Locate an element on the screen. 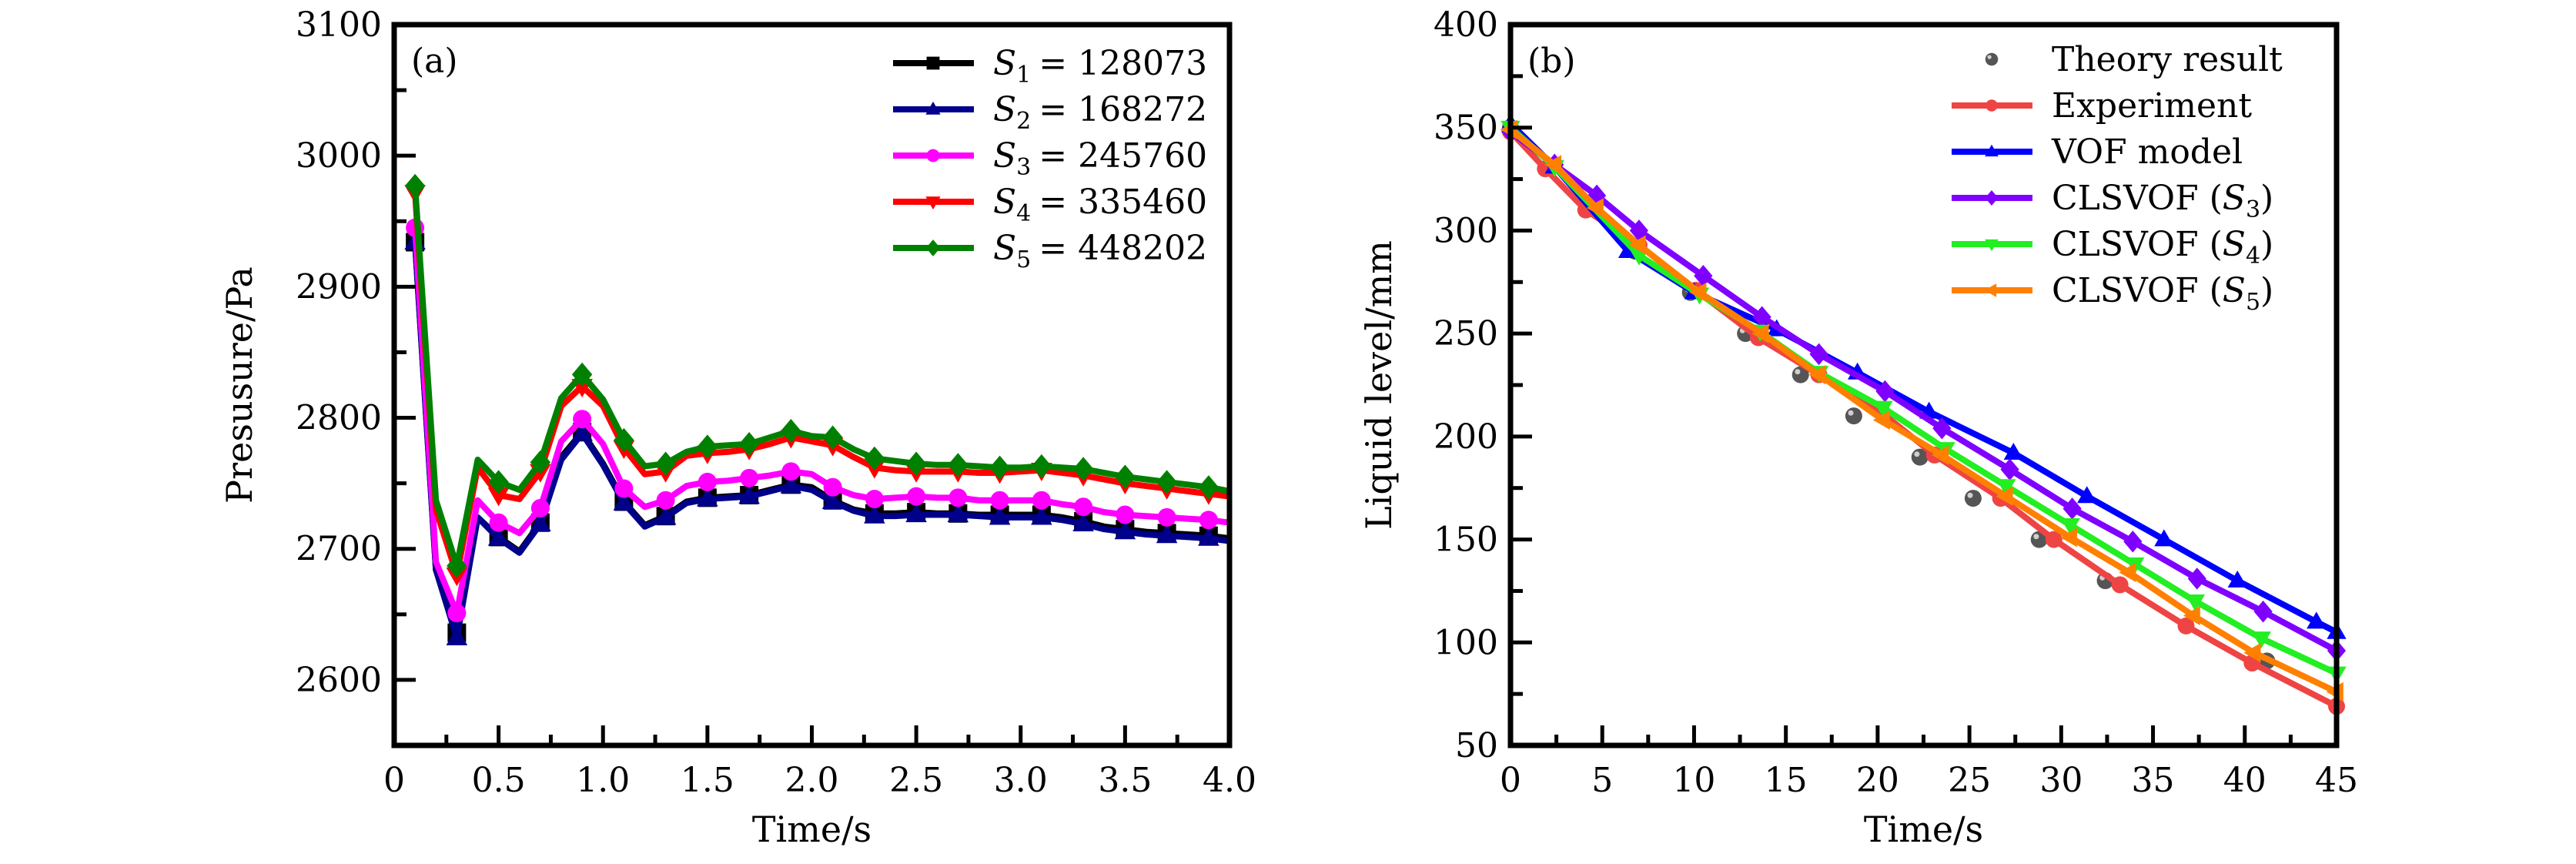 The height and width of the screenshot is (864, 2576). legend-label: CLSVOF (S4) is located at coordinates (2163, 247).